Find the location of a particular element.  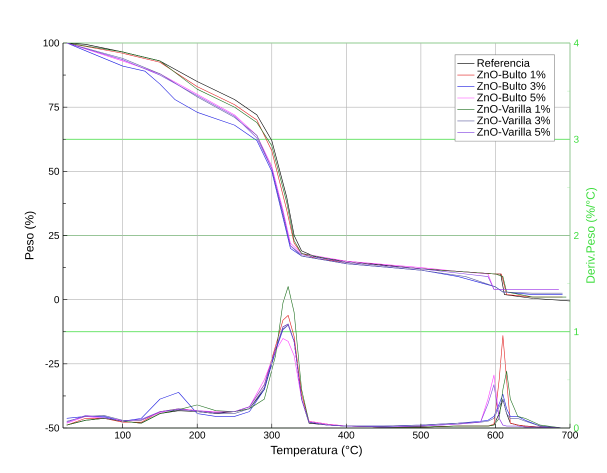

x-tick-label: 400 is located at coordinates (346, 435).